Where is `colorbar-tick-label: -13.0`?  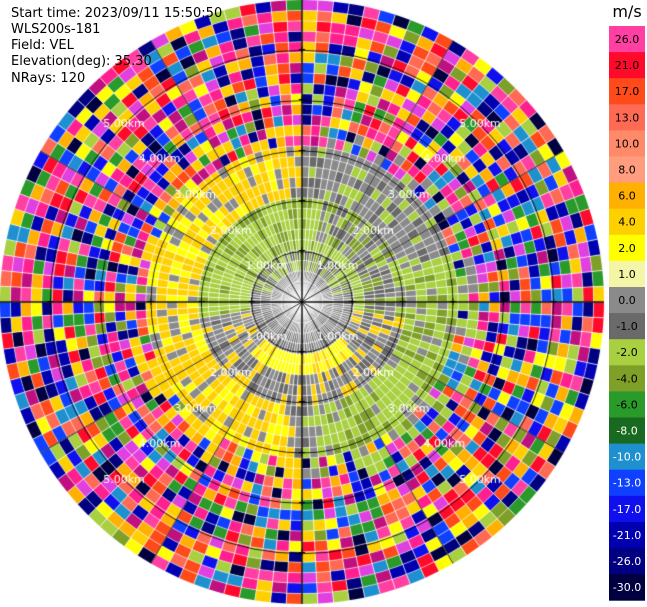 colorbar-tick-label: -13.0 is located at coordinates (627, 483).